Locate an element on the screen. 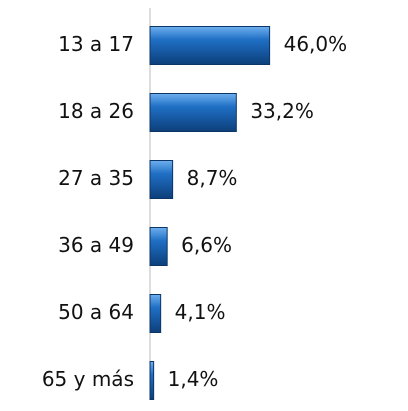  category-label: 13 a 17 is located at coordinates (96, 44).